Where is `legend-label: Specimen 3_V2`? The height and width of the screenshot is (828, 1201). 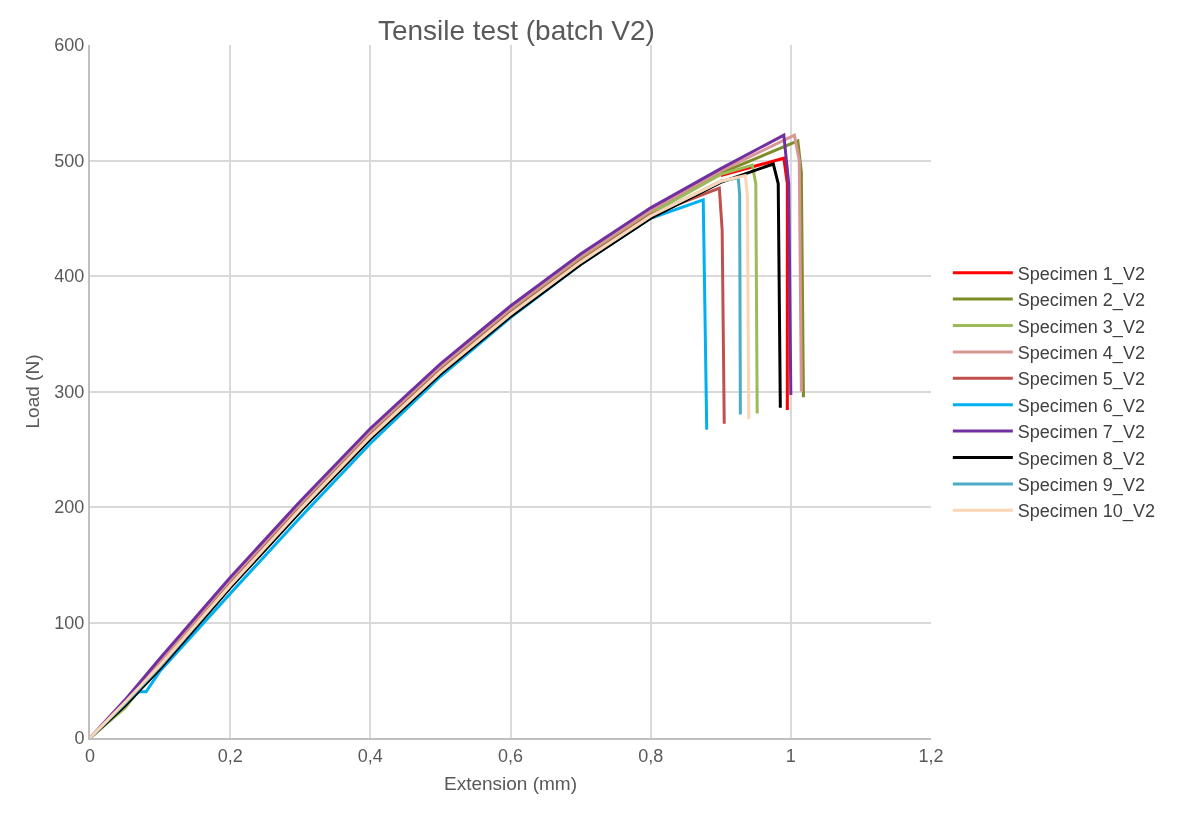 legend-label: Specimen 3_V2 is located at coordinates (1081, 327).